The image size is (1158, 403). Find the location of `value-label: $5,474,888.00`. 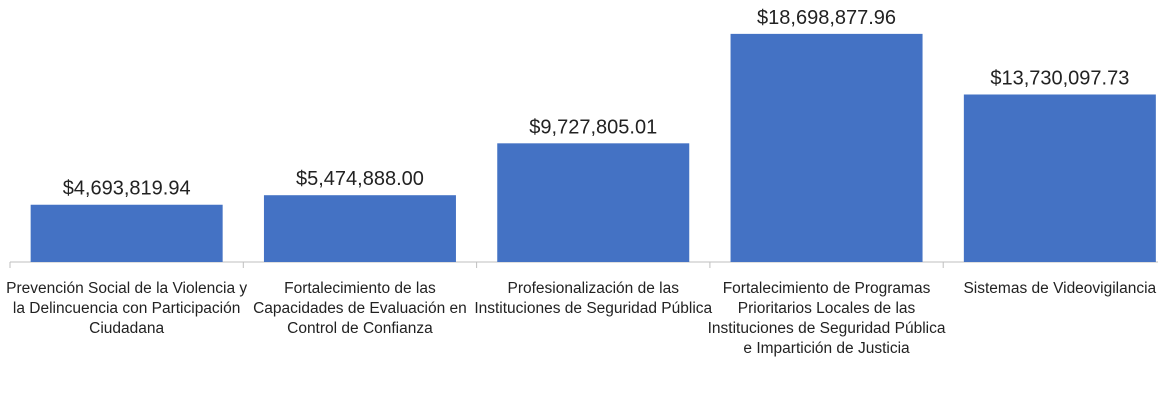

value-label: $5,474,888.00 is located at coordinates (360, 179).